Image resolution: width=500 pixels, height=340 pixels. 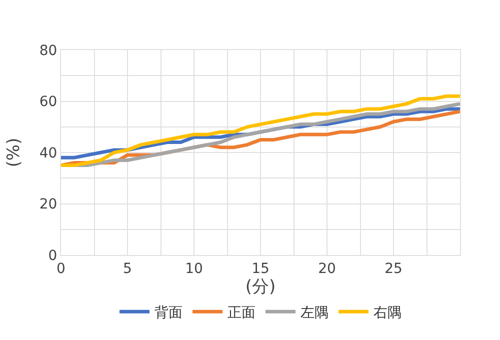 What do you see at coordinates (127, 268) in the screenshot?
I see `x-tick-label: 5` at bounding box center [127, 268].